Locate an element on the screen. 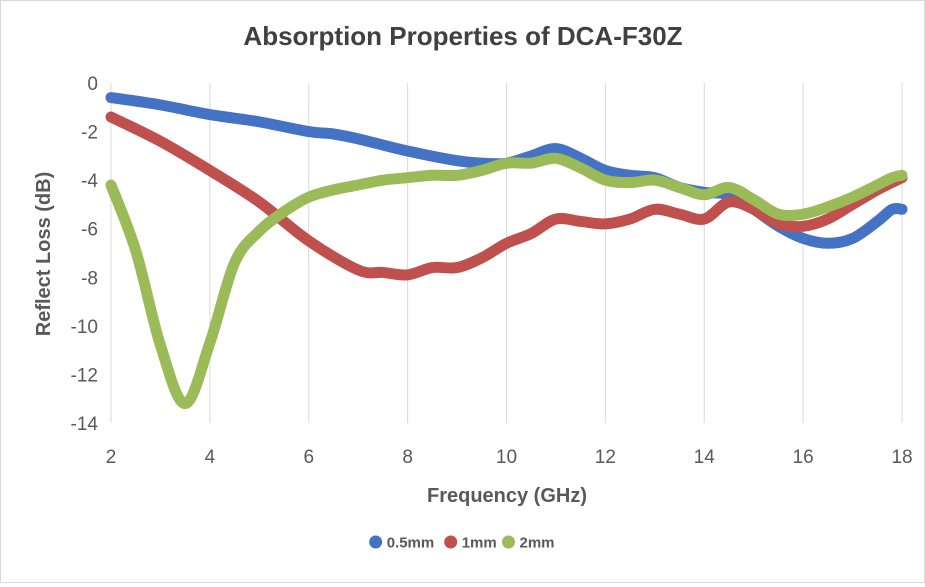 The image size is (925, 587). legend-label-1mm: 1mm is located at coordinates (479, 543).